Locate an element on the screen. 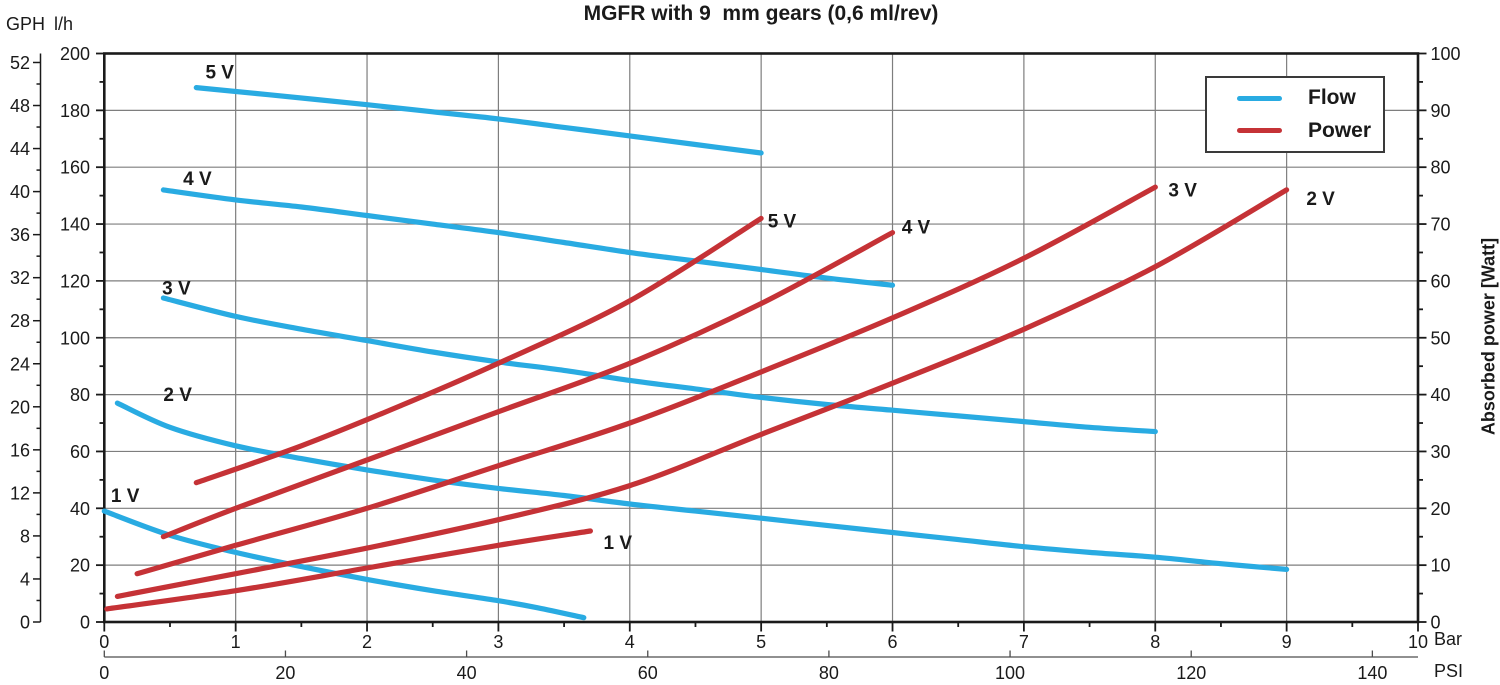  svg-text: 48 is located at coordinates (20, 106).